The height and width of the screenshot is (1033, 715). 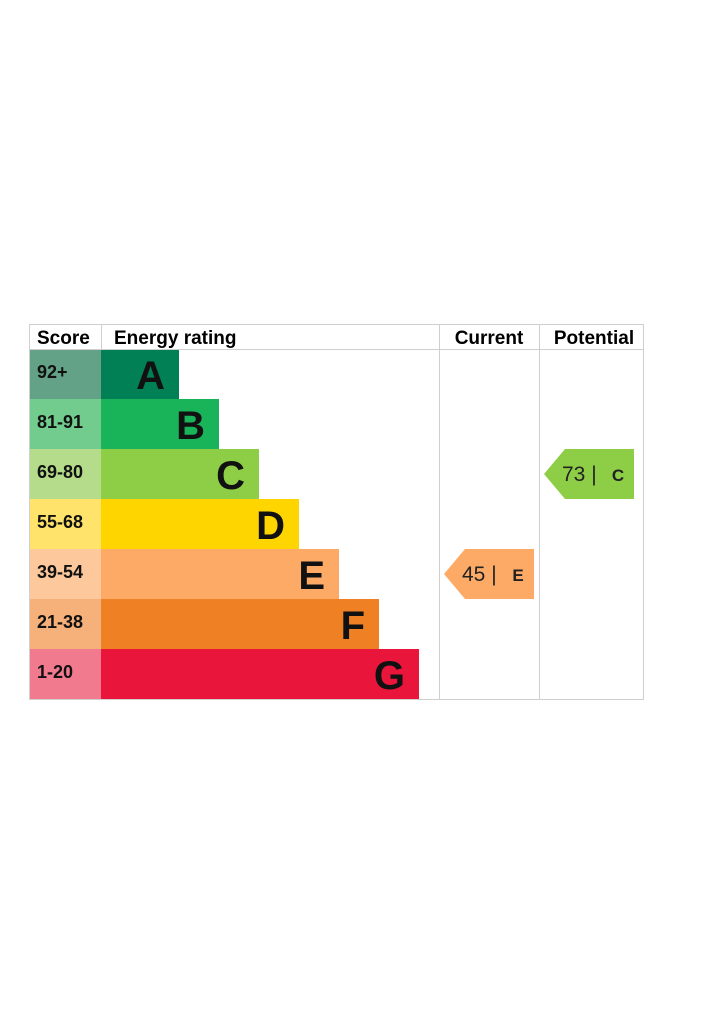 I want to click on arrows-layer: 45 | E 73 | C, so click(x=539, y=524).